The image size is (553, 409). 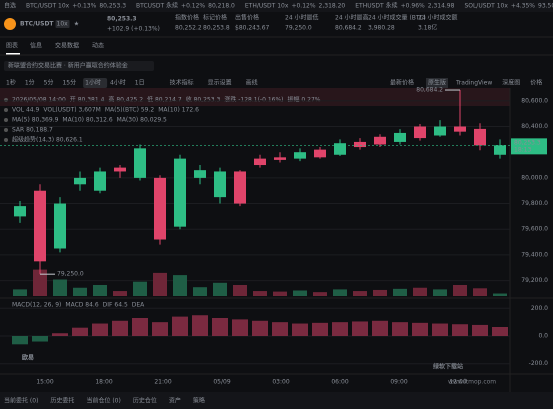 I want to click on ticker-bar, so click(x=276, y=6).